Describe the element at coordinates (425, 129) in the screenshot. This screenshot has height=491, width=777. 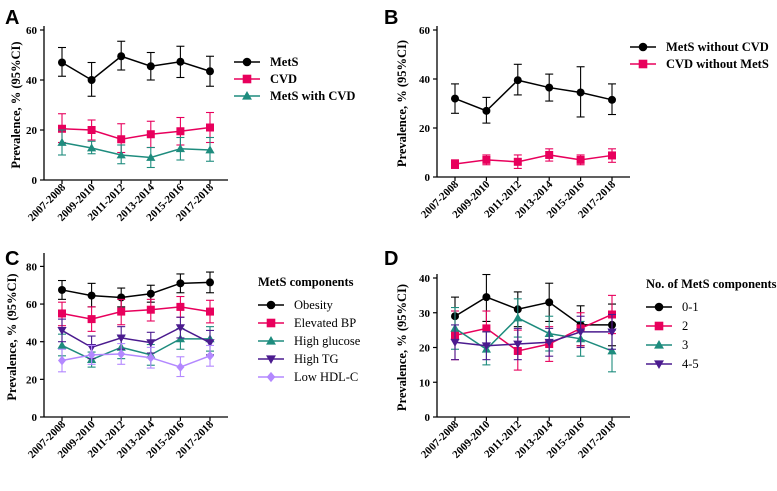
I see `y-tick-label-b: 20` at that location.